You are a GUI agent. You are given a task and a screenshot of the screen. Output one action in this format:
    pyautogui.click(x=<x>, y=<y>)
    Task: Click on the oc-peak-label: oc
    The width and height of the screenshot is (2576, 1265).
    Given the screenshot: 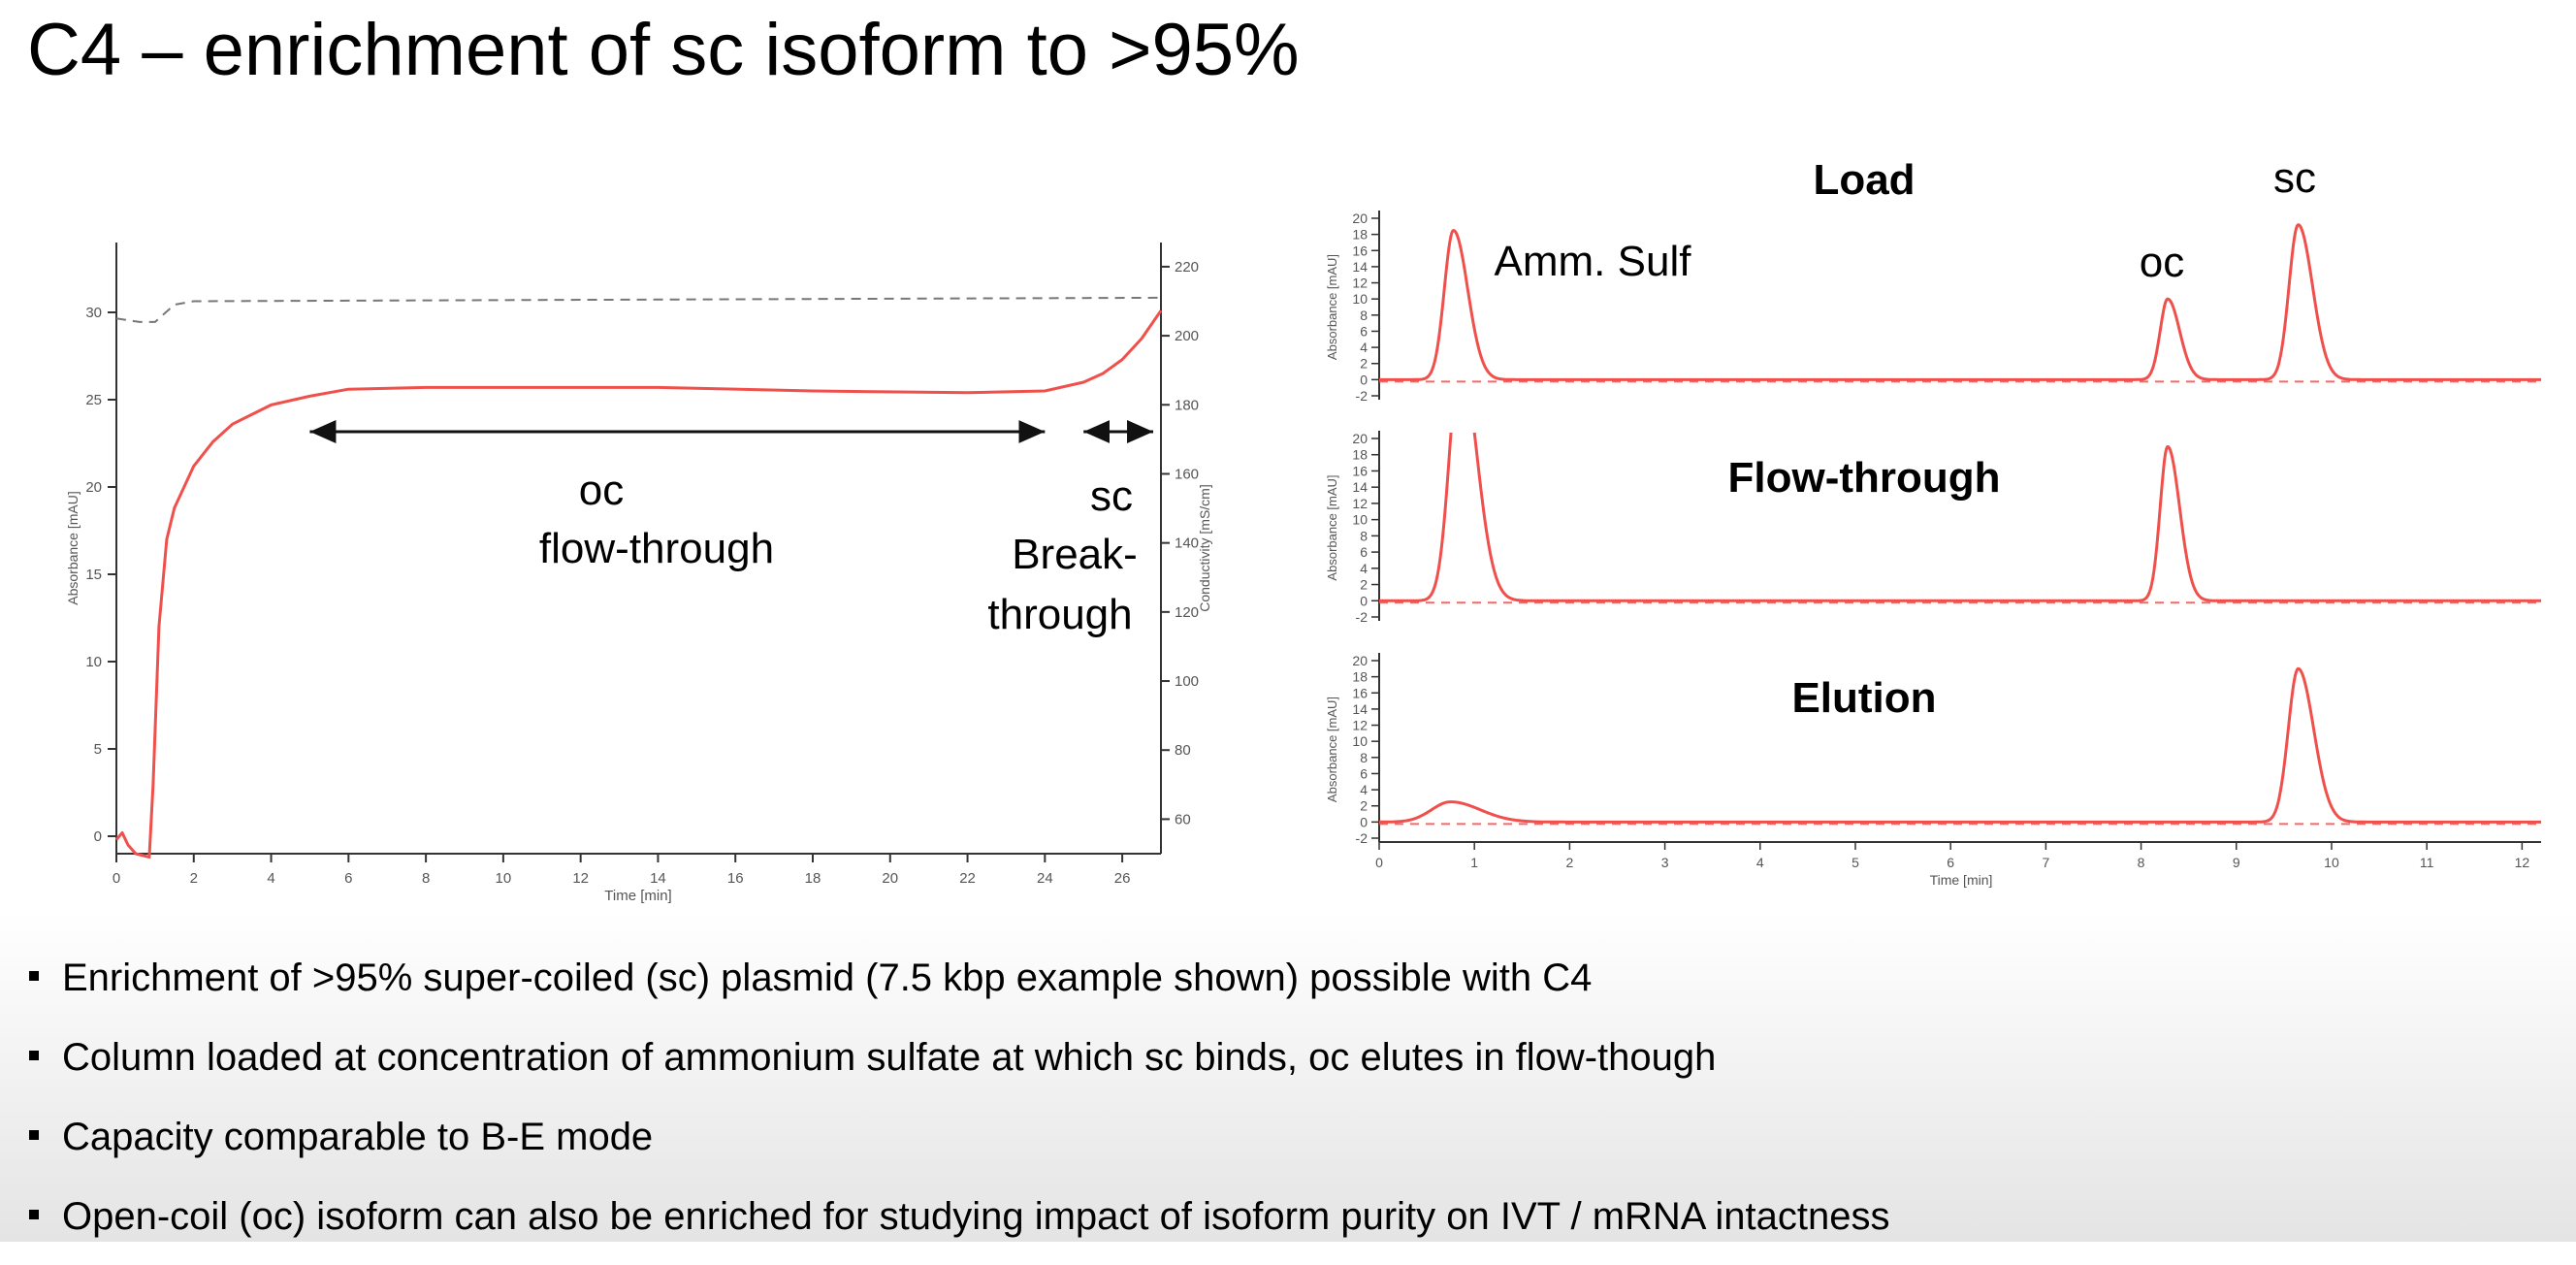 What is the action you would take?
    pyautogui.click(x=2162, y=262)
    